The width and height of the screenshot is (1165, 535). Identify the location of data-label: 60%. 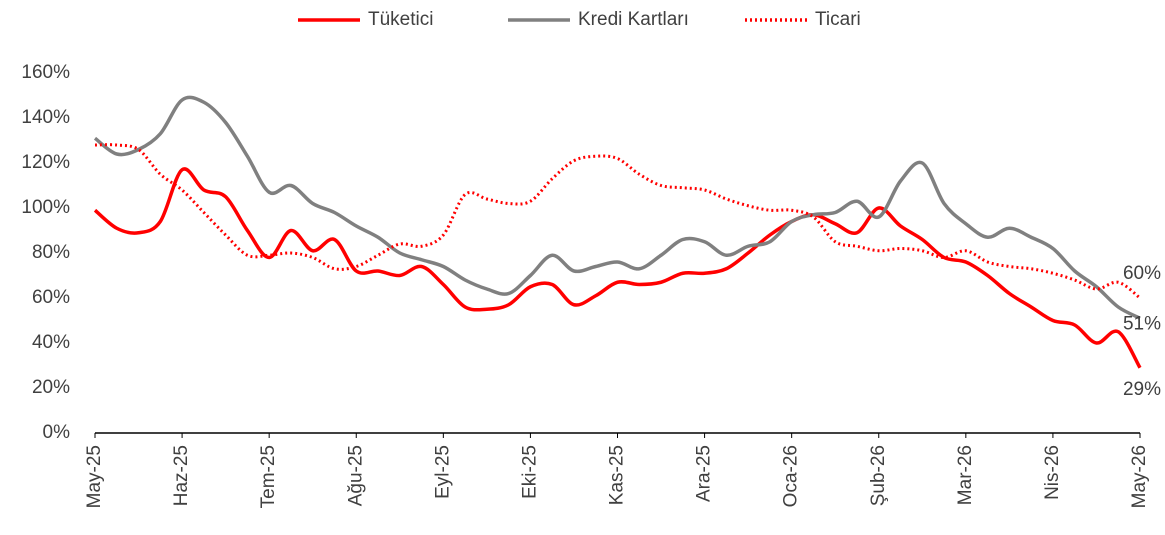
(1142, 273).